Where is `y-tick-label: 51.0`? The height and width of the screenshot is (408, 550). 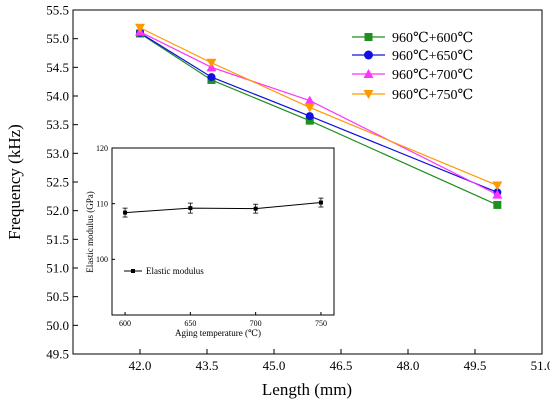 y-tick-label: 51.0 is located at coordinates (57, 268).